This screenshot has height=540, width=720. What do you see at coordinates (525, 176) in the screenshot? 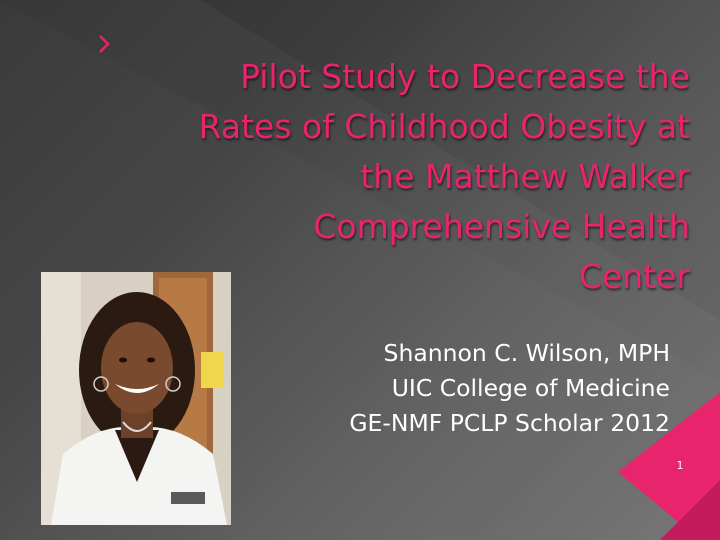
I see `title-line: the Matthew Walker` at bounding box center [525, 176].